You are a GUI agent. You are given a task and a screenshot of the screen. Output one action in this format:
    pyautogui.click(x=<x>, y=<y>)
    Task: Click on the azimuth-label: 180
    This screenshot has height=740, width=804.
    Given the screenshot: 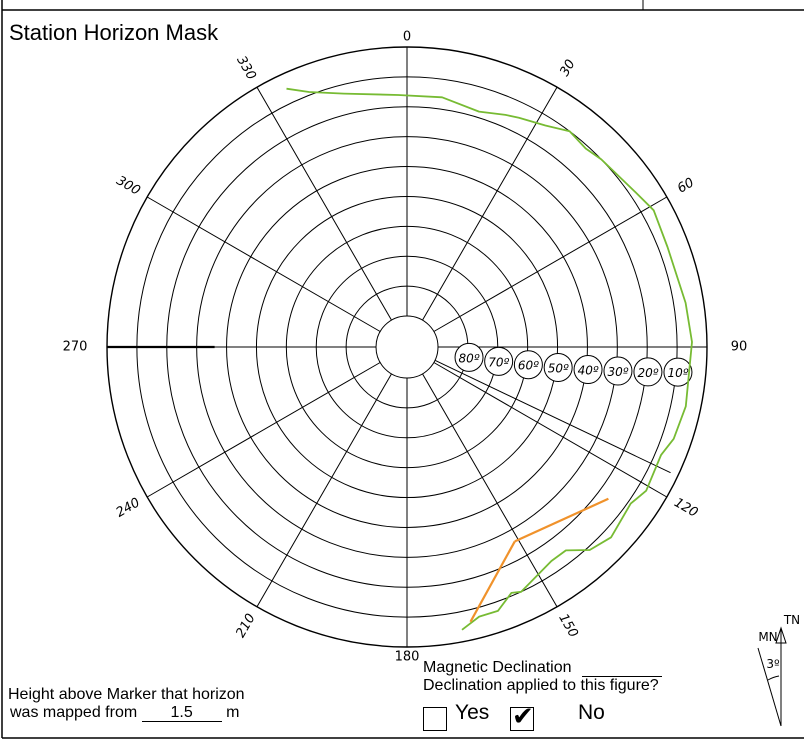 What is the action you would take?
    pyautogui.click(x=407, y=657)
    